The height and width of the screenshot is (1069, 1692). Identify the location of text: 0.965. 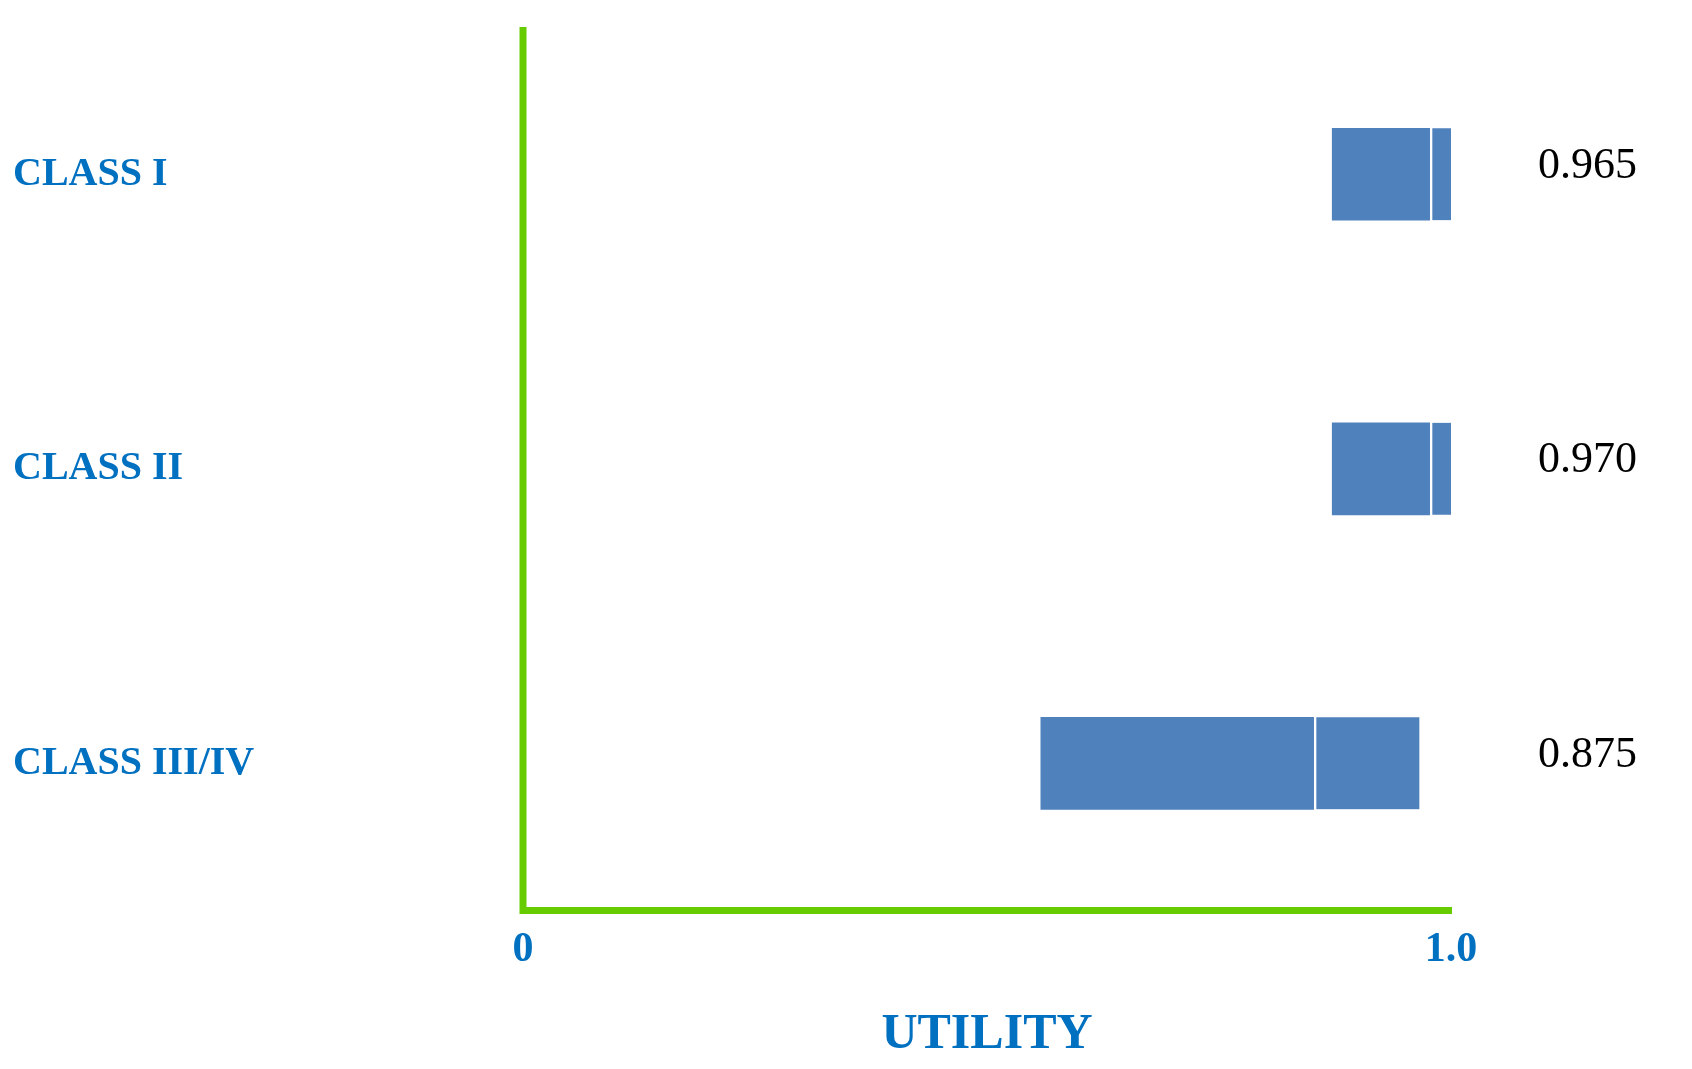
(1587, 163).